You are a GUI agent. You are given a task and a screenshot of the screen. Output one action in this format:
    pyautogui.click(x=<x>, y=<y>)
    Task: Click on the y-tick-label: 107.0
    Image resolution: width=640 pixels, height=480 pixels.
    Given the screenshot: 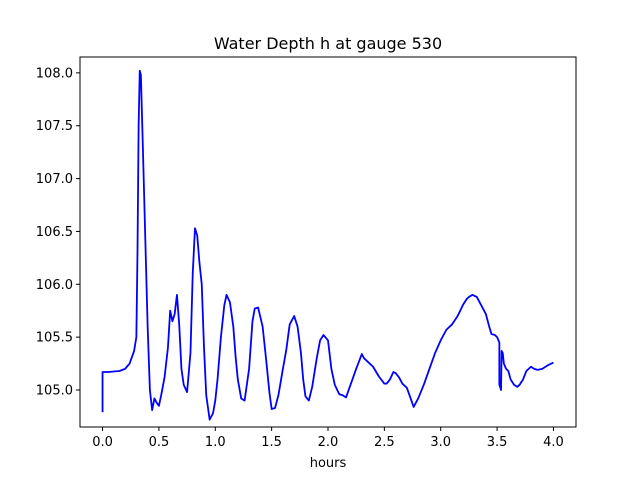 What is the action you would take?
    pyautogui.click(x=54, y=179)
    